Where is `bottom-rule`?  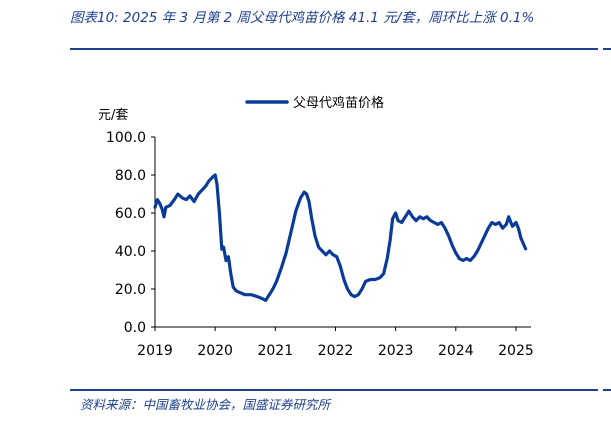 bottom-rule is located at coordinates (334, 390).